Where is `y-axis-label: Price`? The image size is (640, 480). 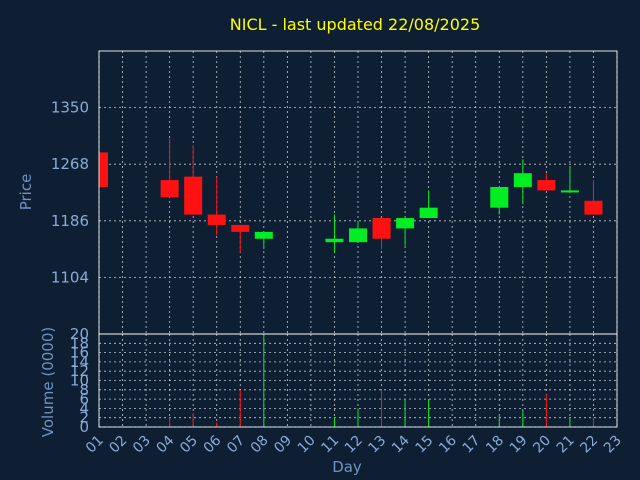 y-axis-label: Price is located at coordinates (26, 192).